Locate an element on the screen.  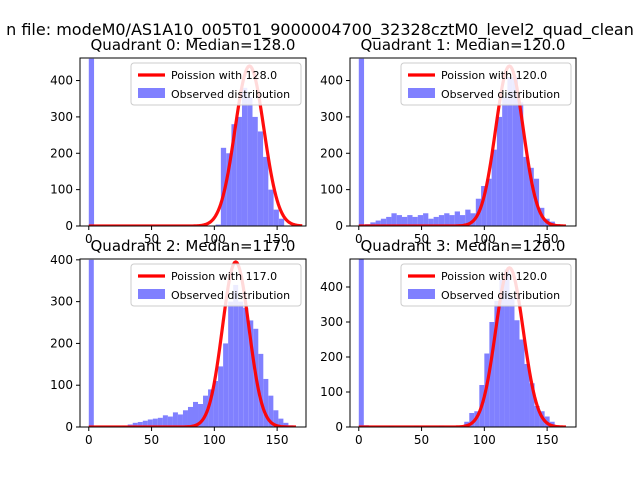
chart-title: Quadrant 2: Median=117.0 is located at coordinates (193, 246).